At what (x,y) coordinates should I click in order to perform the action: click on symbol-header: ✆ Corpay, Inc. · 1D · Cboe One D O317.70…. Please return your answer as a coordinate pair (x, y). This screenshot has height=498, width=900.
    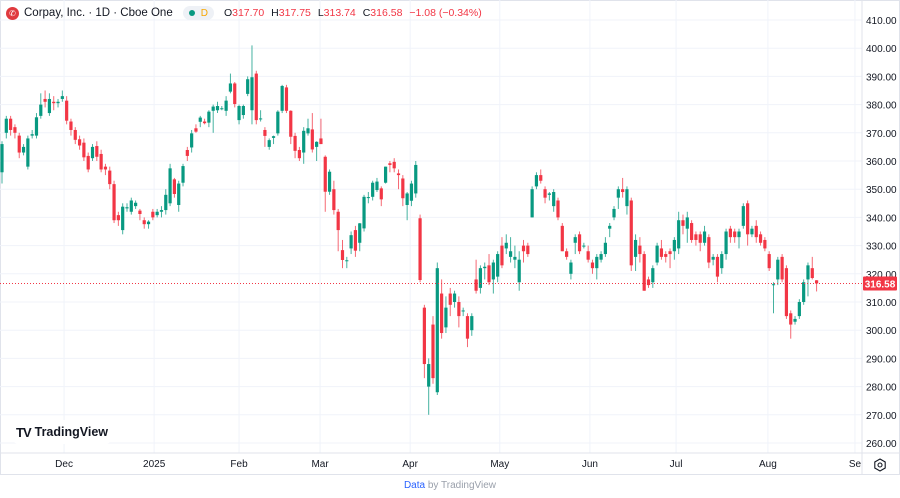
    Looking at the image, I should click on (246, 13).